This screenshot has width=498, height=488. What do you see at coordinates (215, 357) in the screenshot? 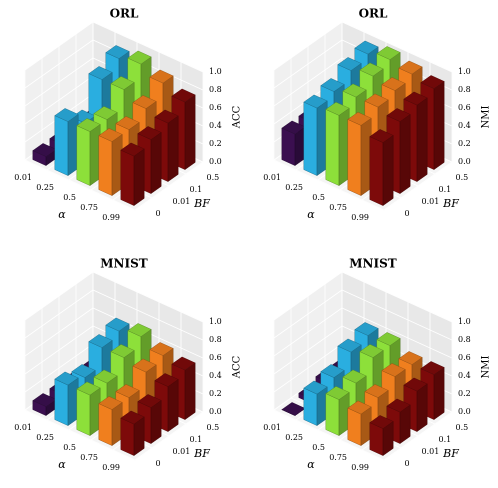
I see `z-tick-label: 0.6` at bounding box center [215, 357].